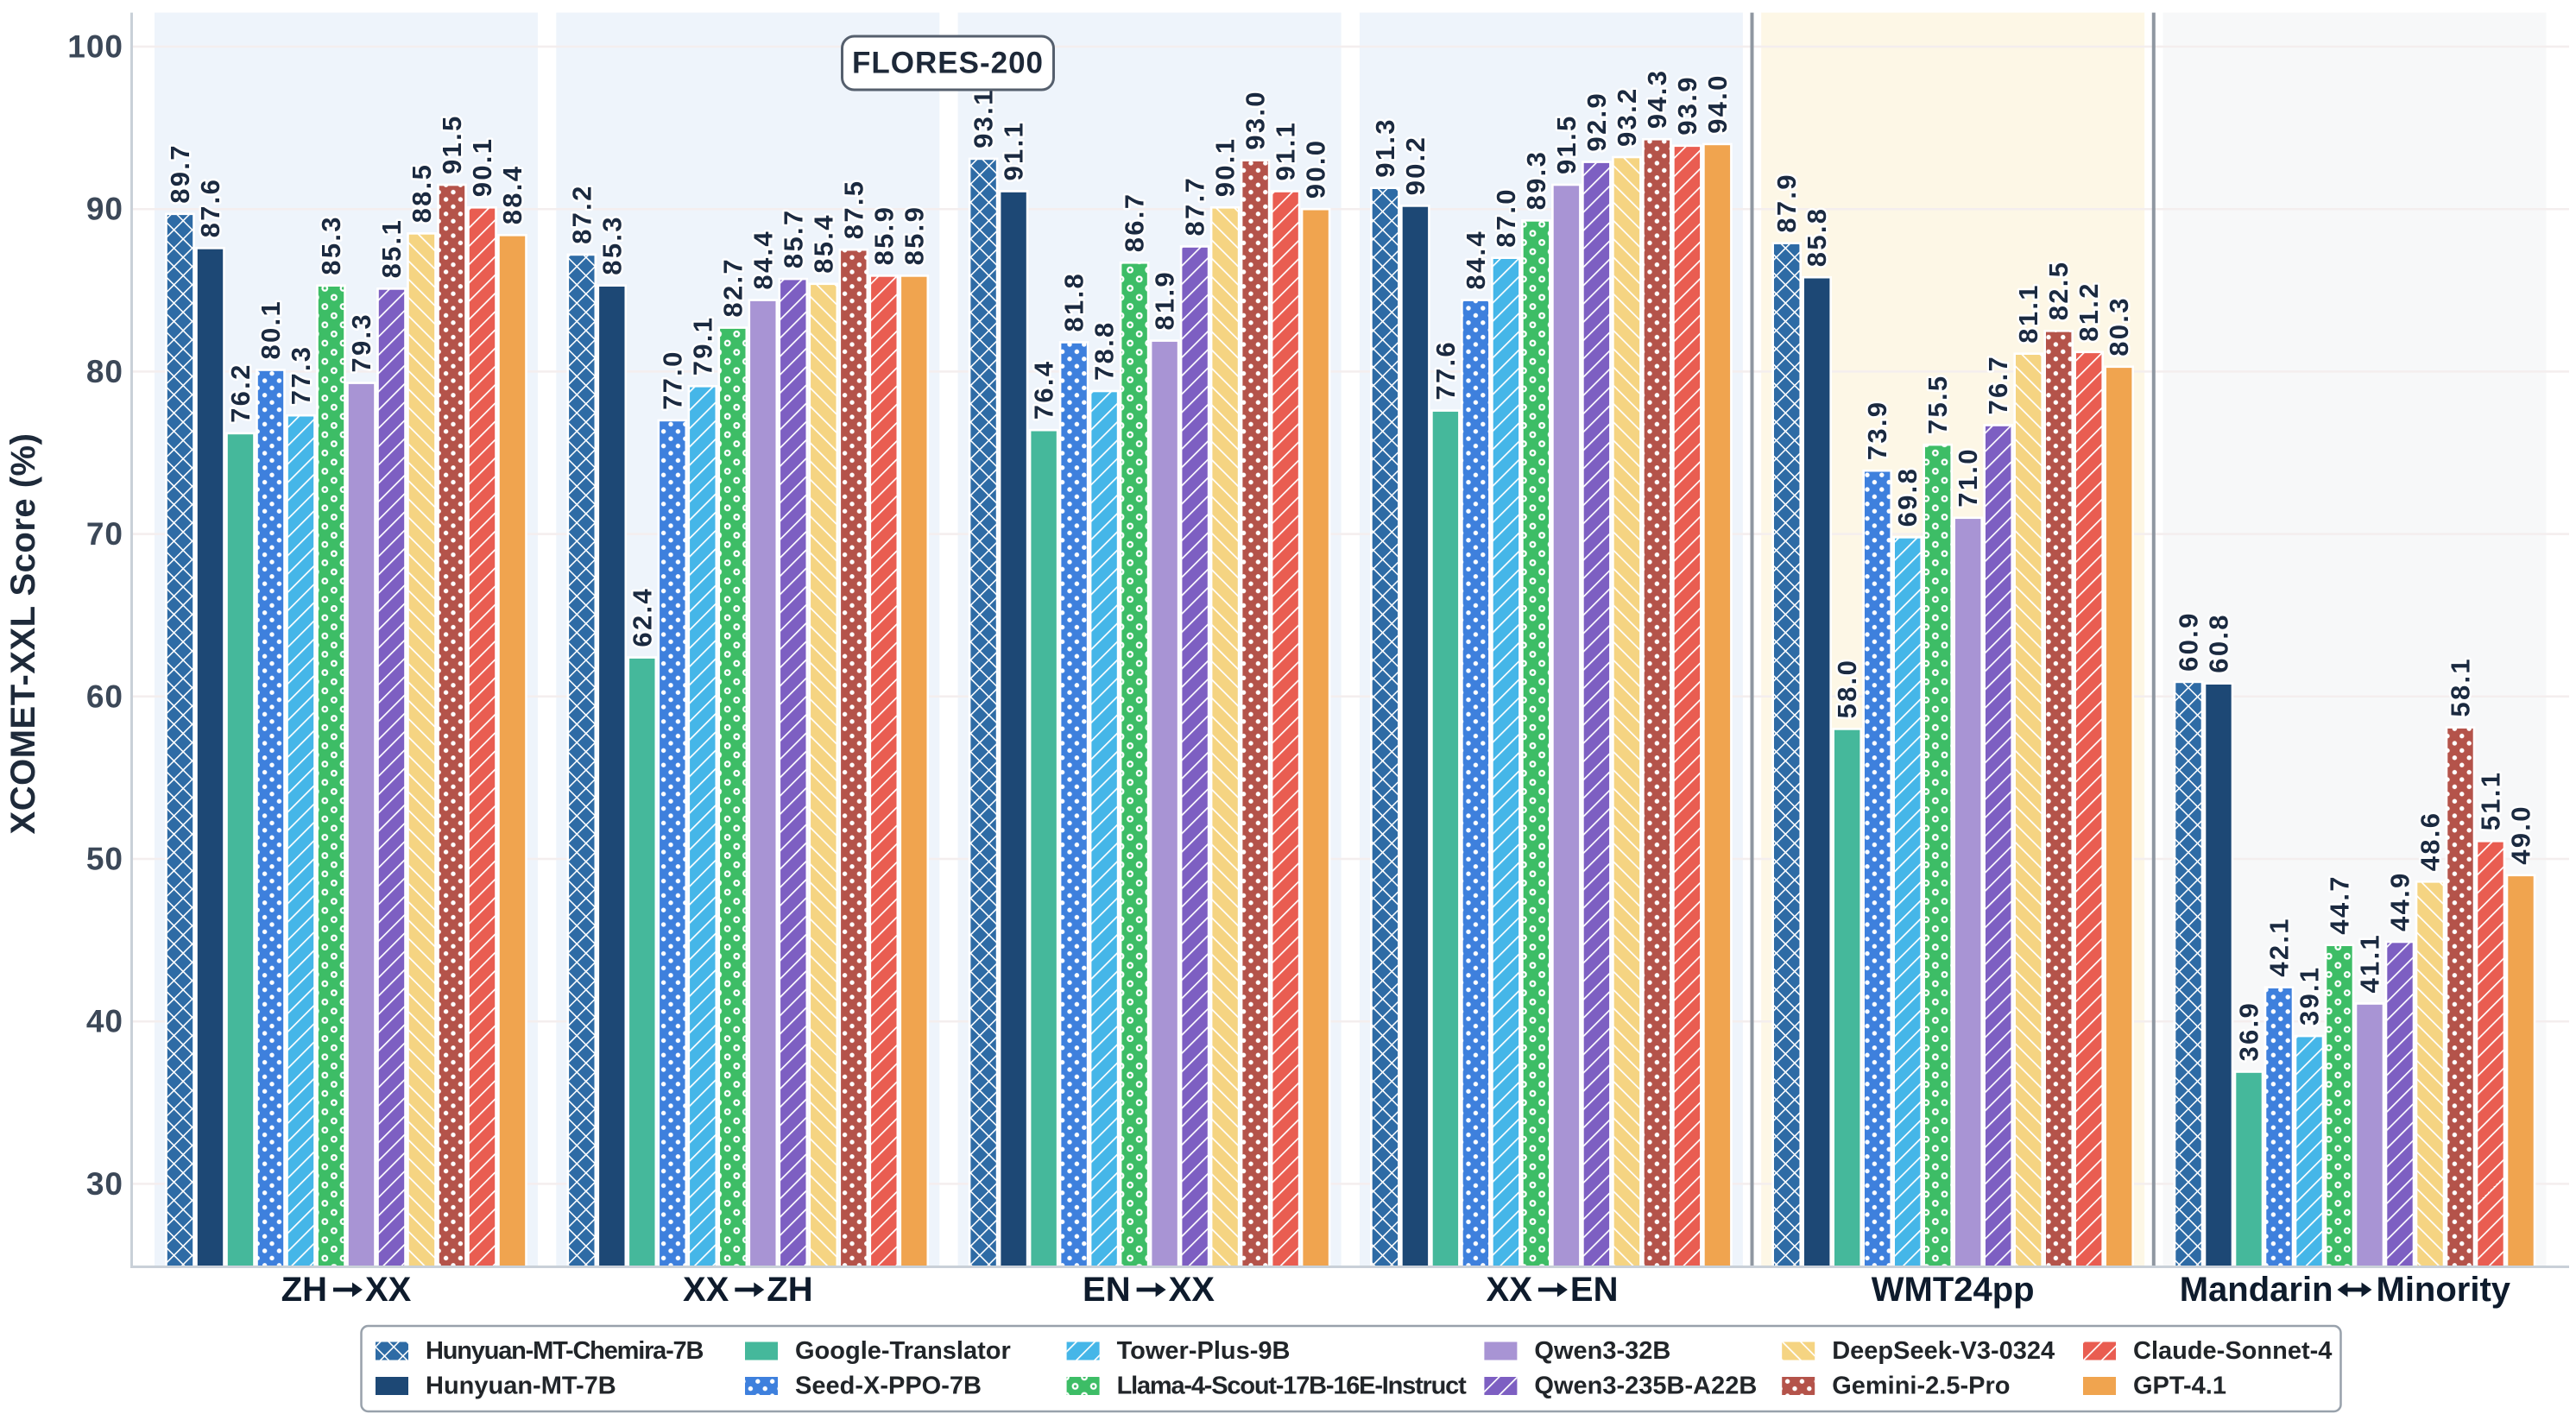  Describe the element at coordinates (1506, 217) in the screenshot. I see `svg-text: 87.0` at that location.